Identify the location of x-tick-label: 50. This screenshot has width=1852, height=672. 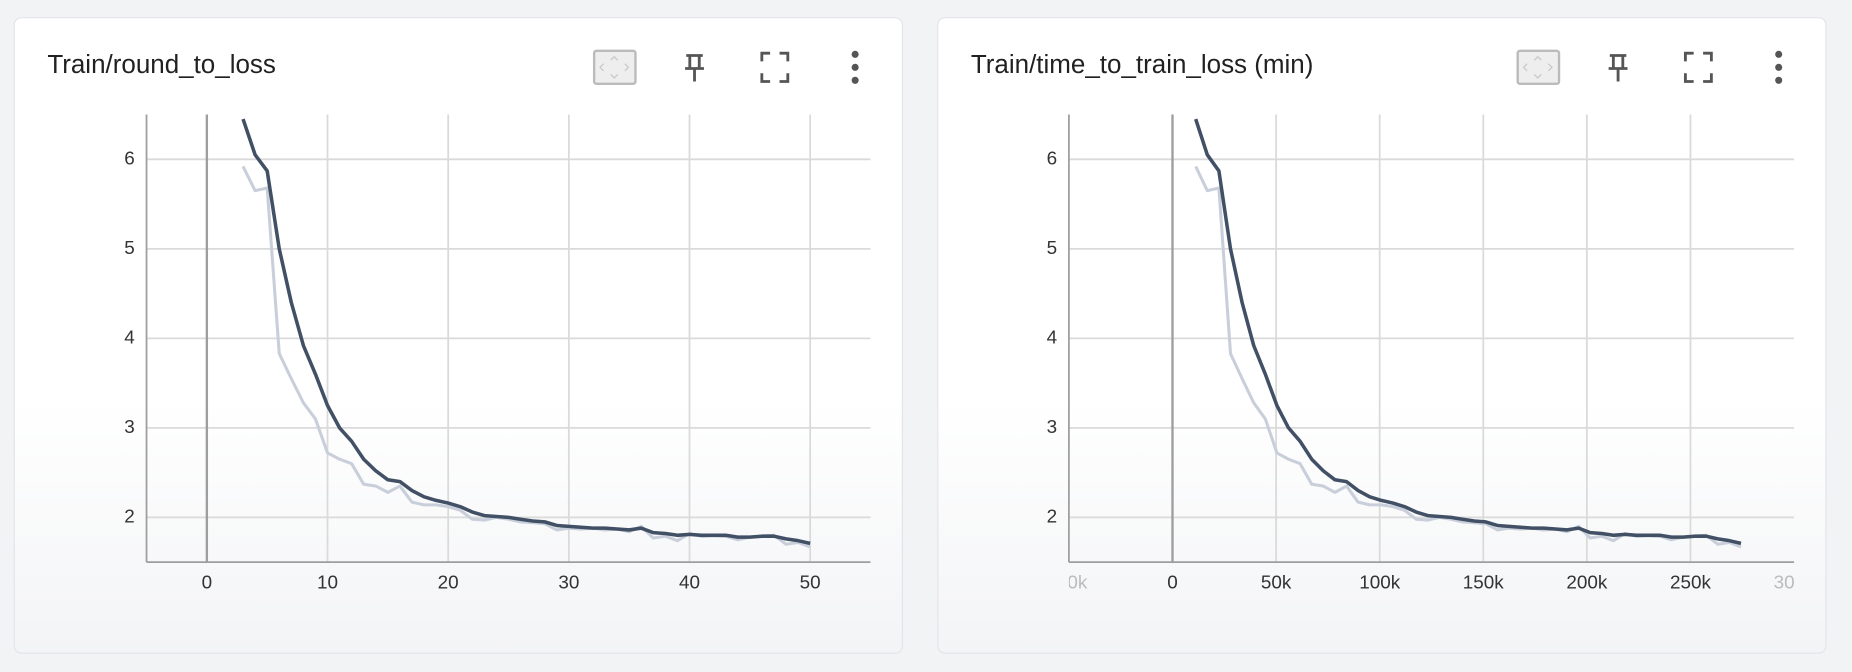
(810, 582).